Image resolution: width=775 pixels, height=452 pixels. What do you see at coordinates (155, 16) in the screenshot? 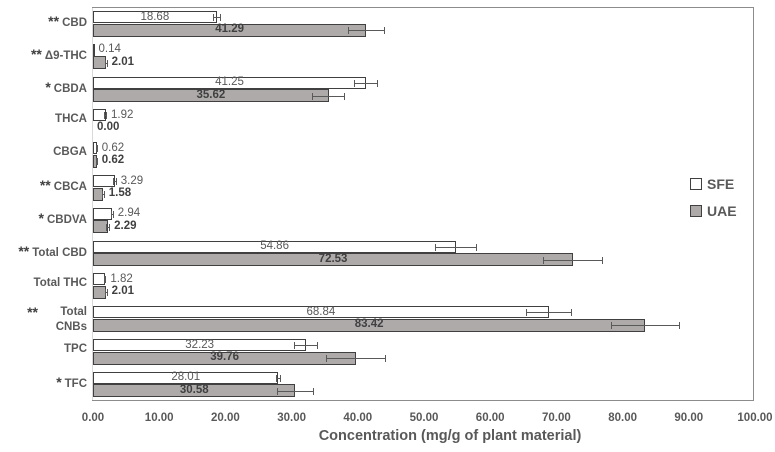
I see `value-label-sfe: 18.68` at bounding box center [155, 16].